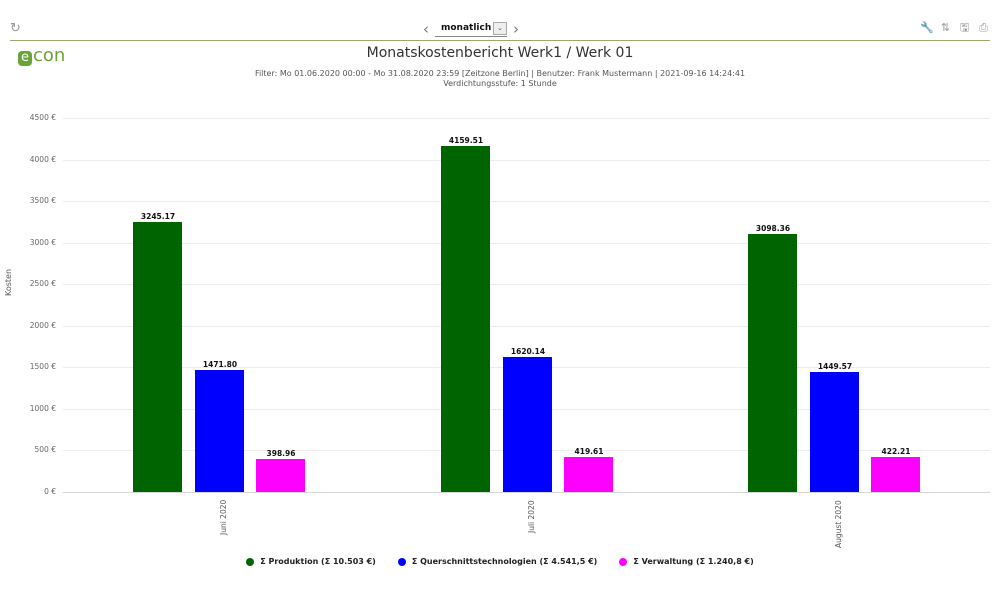 This screenshot has width=1000, height=600. I want to click on period-value: monatlich, so click(466, 28).